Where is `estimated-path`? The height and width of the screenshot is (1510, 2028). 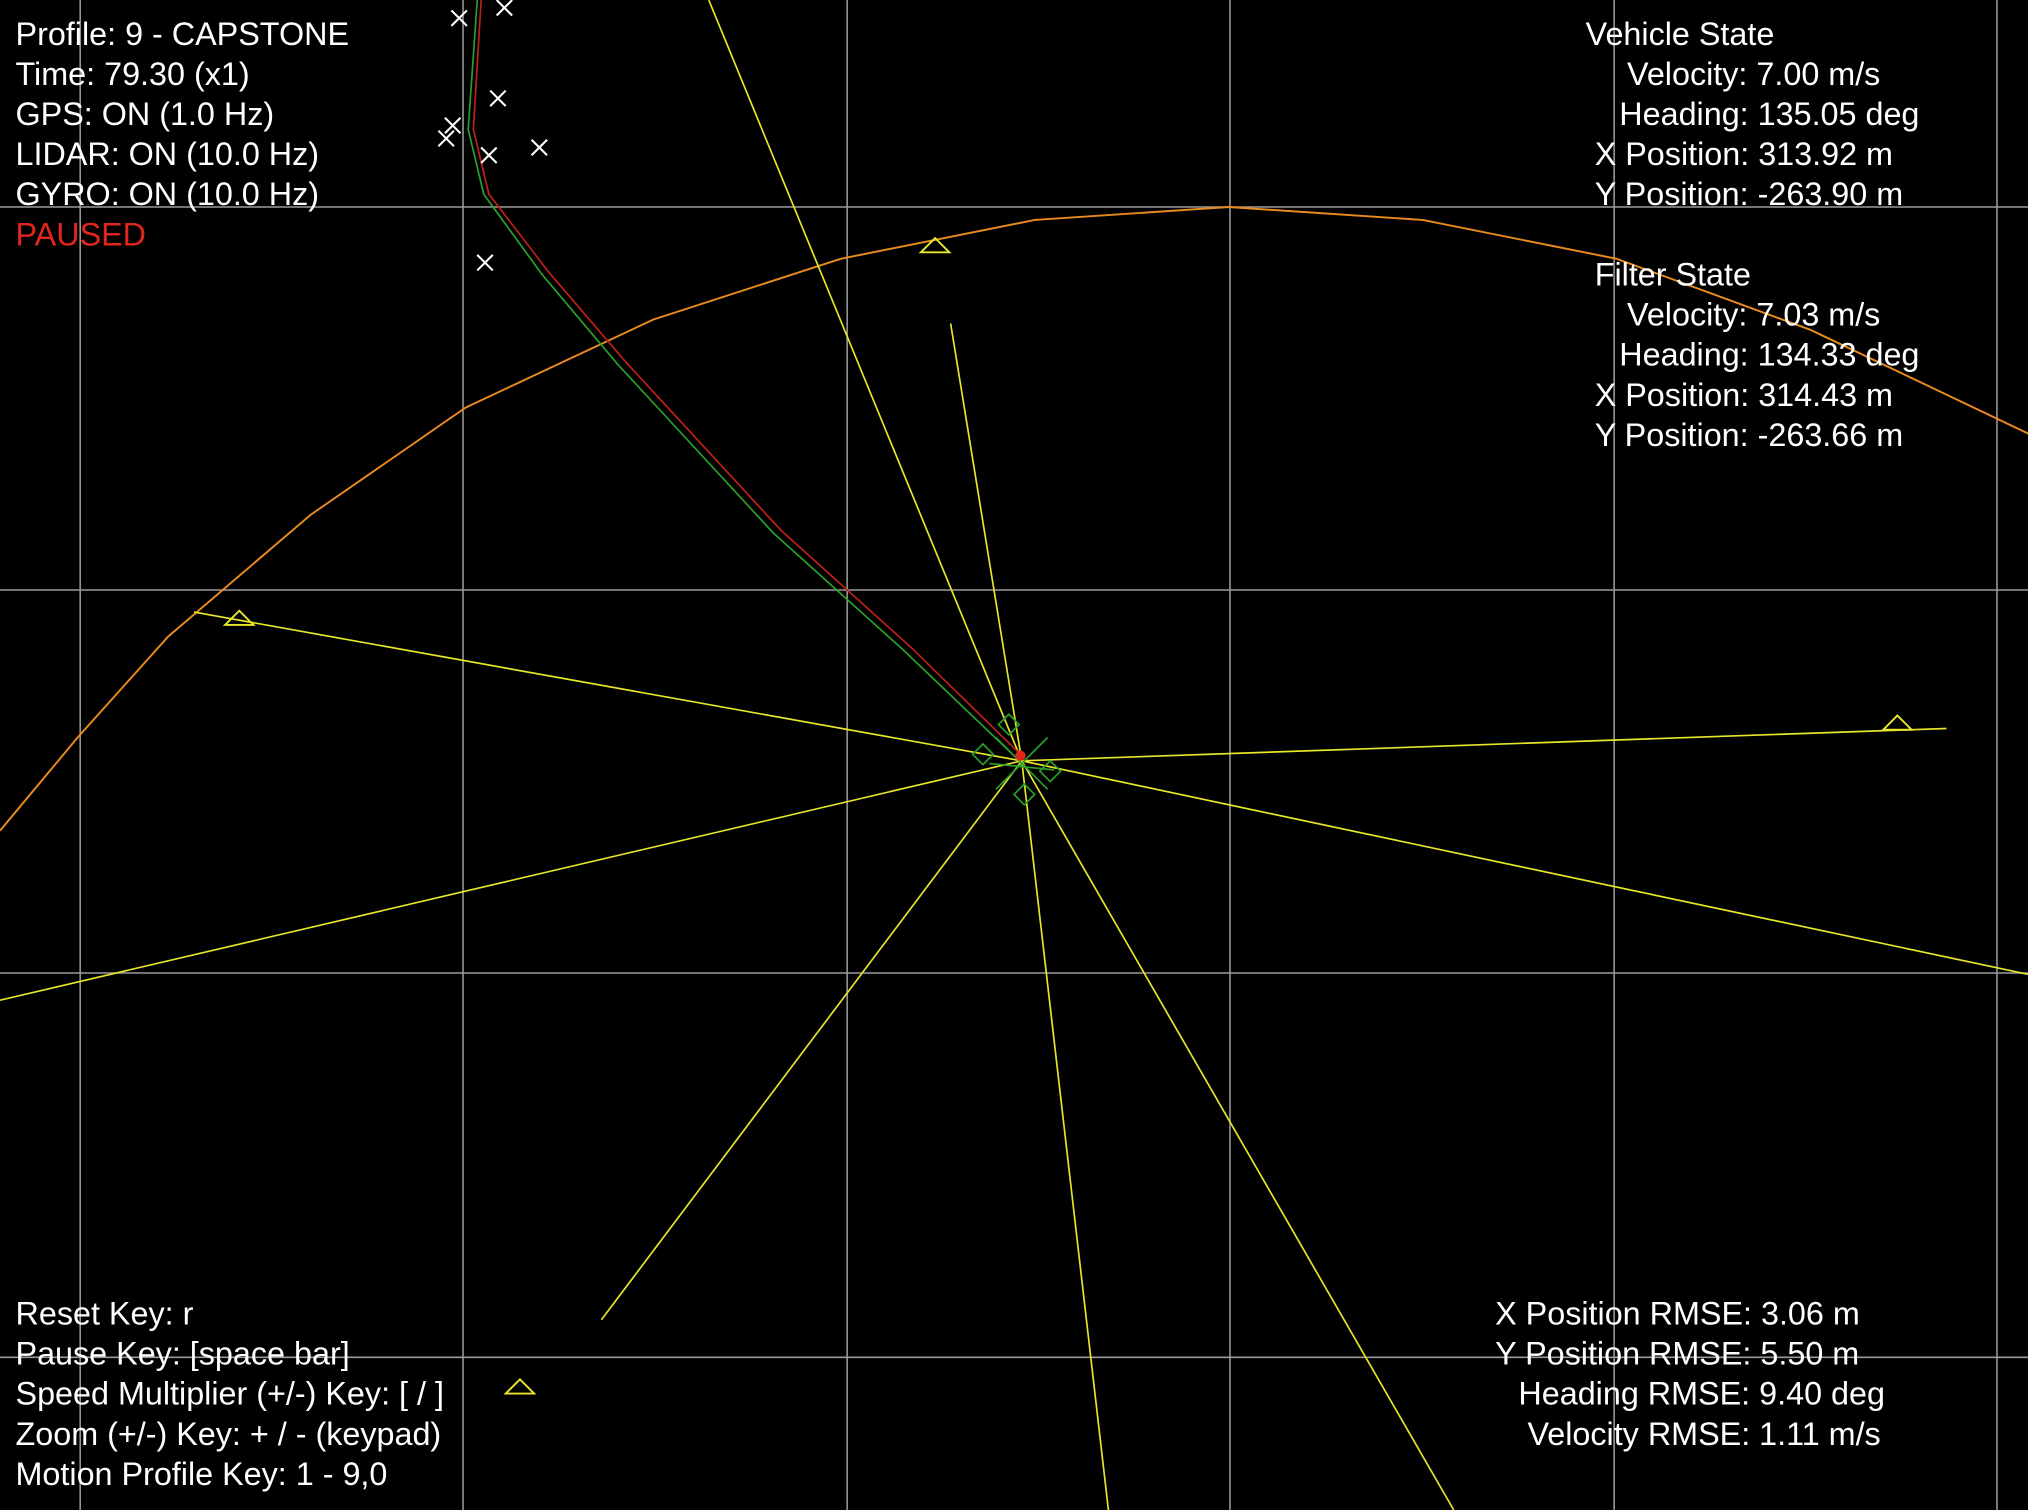
estimated-path is located at coordinates (741, 378).